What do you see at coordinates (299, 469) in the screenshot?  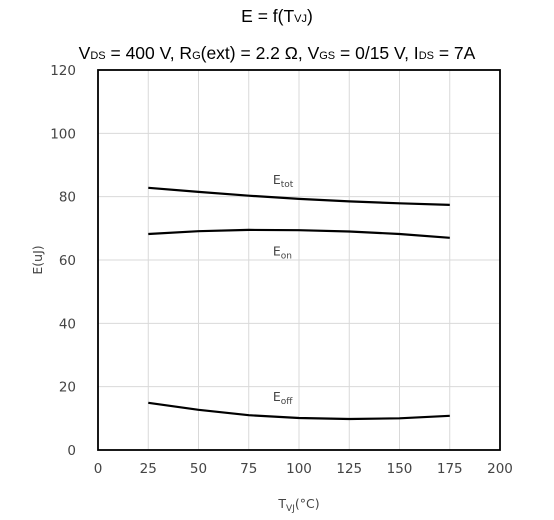 I see `x-tick-label: 100` at bounding box center [299, 469].